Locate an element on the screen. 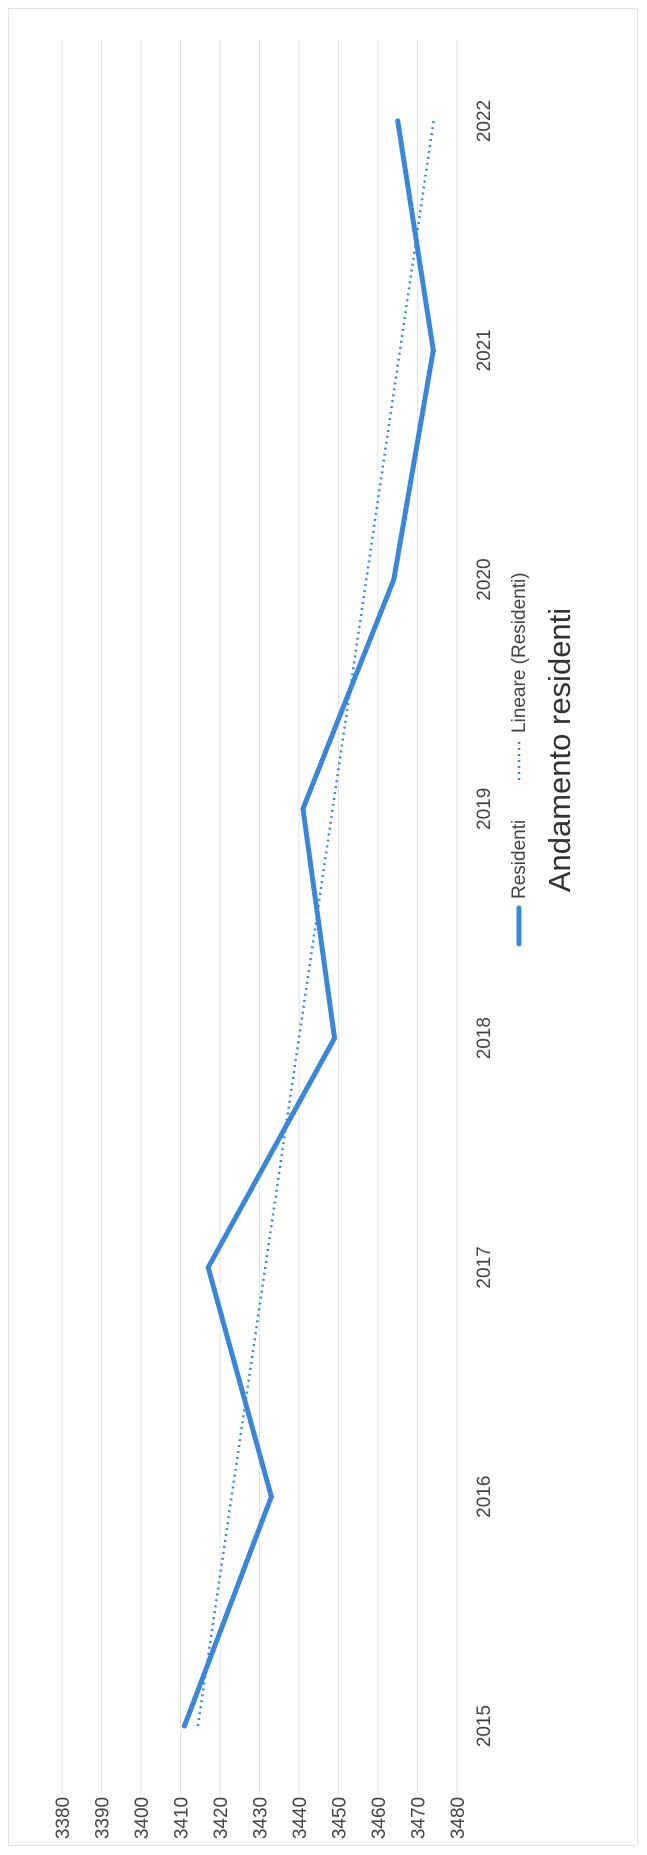  legend: Residenti Lineare (Residenti) is located at coordinates (519, 759).